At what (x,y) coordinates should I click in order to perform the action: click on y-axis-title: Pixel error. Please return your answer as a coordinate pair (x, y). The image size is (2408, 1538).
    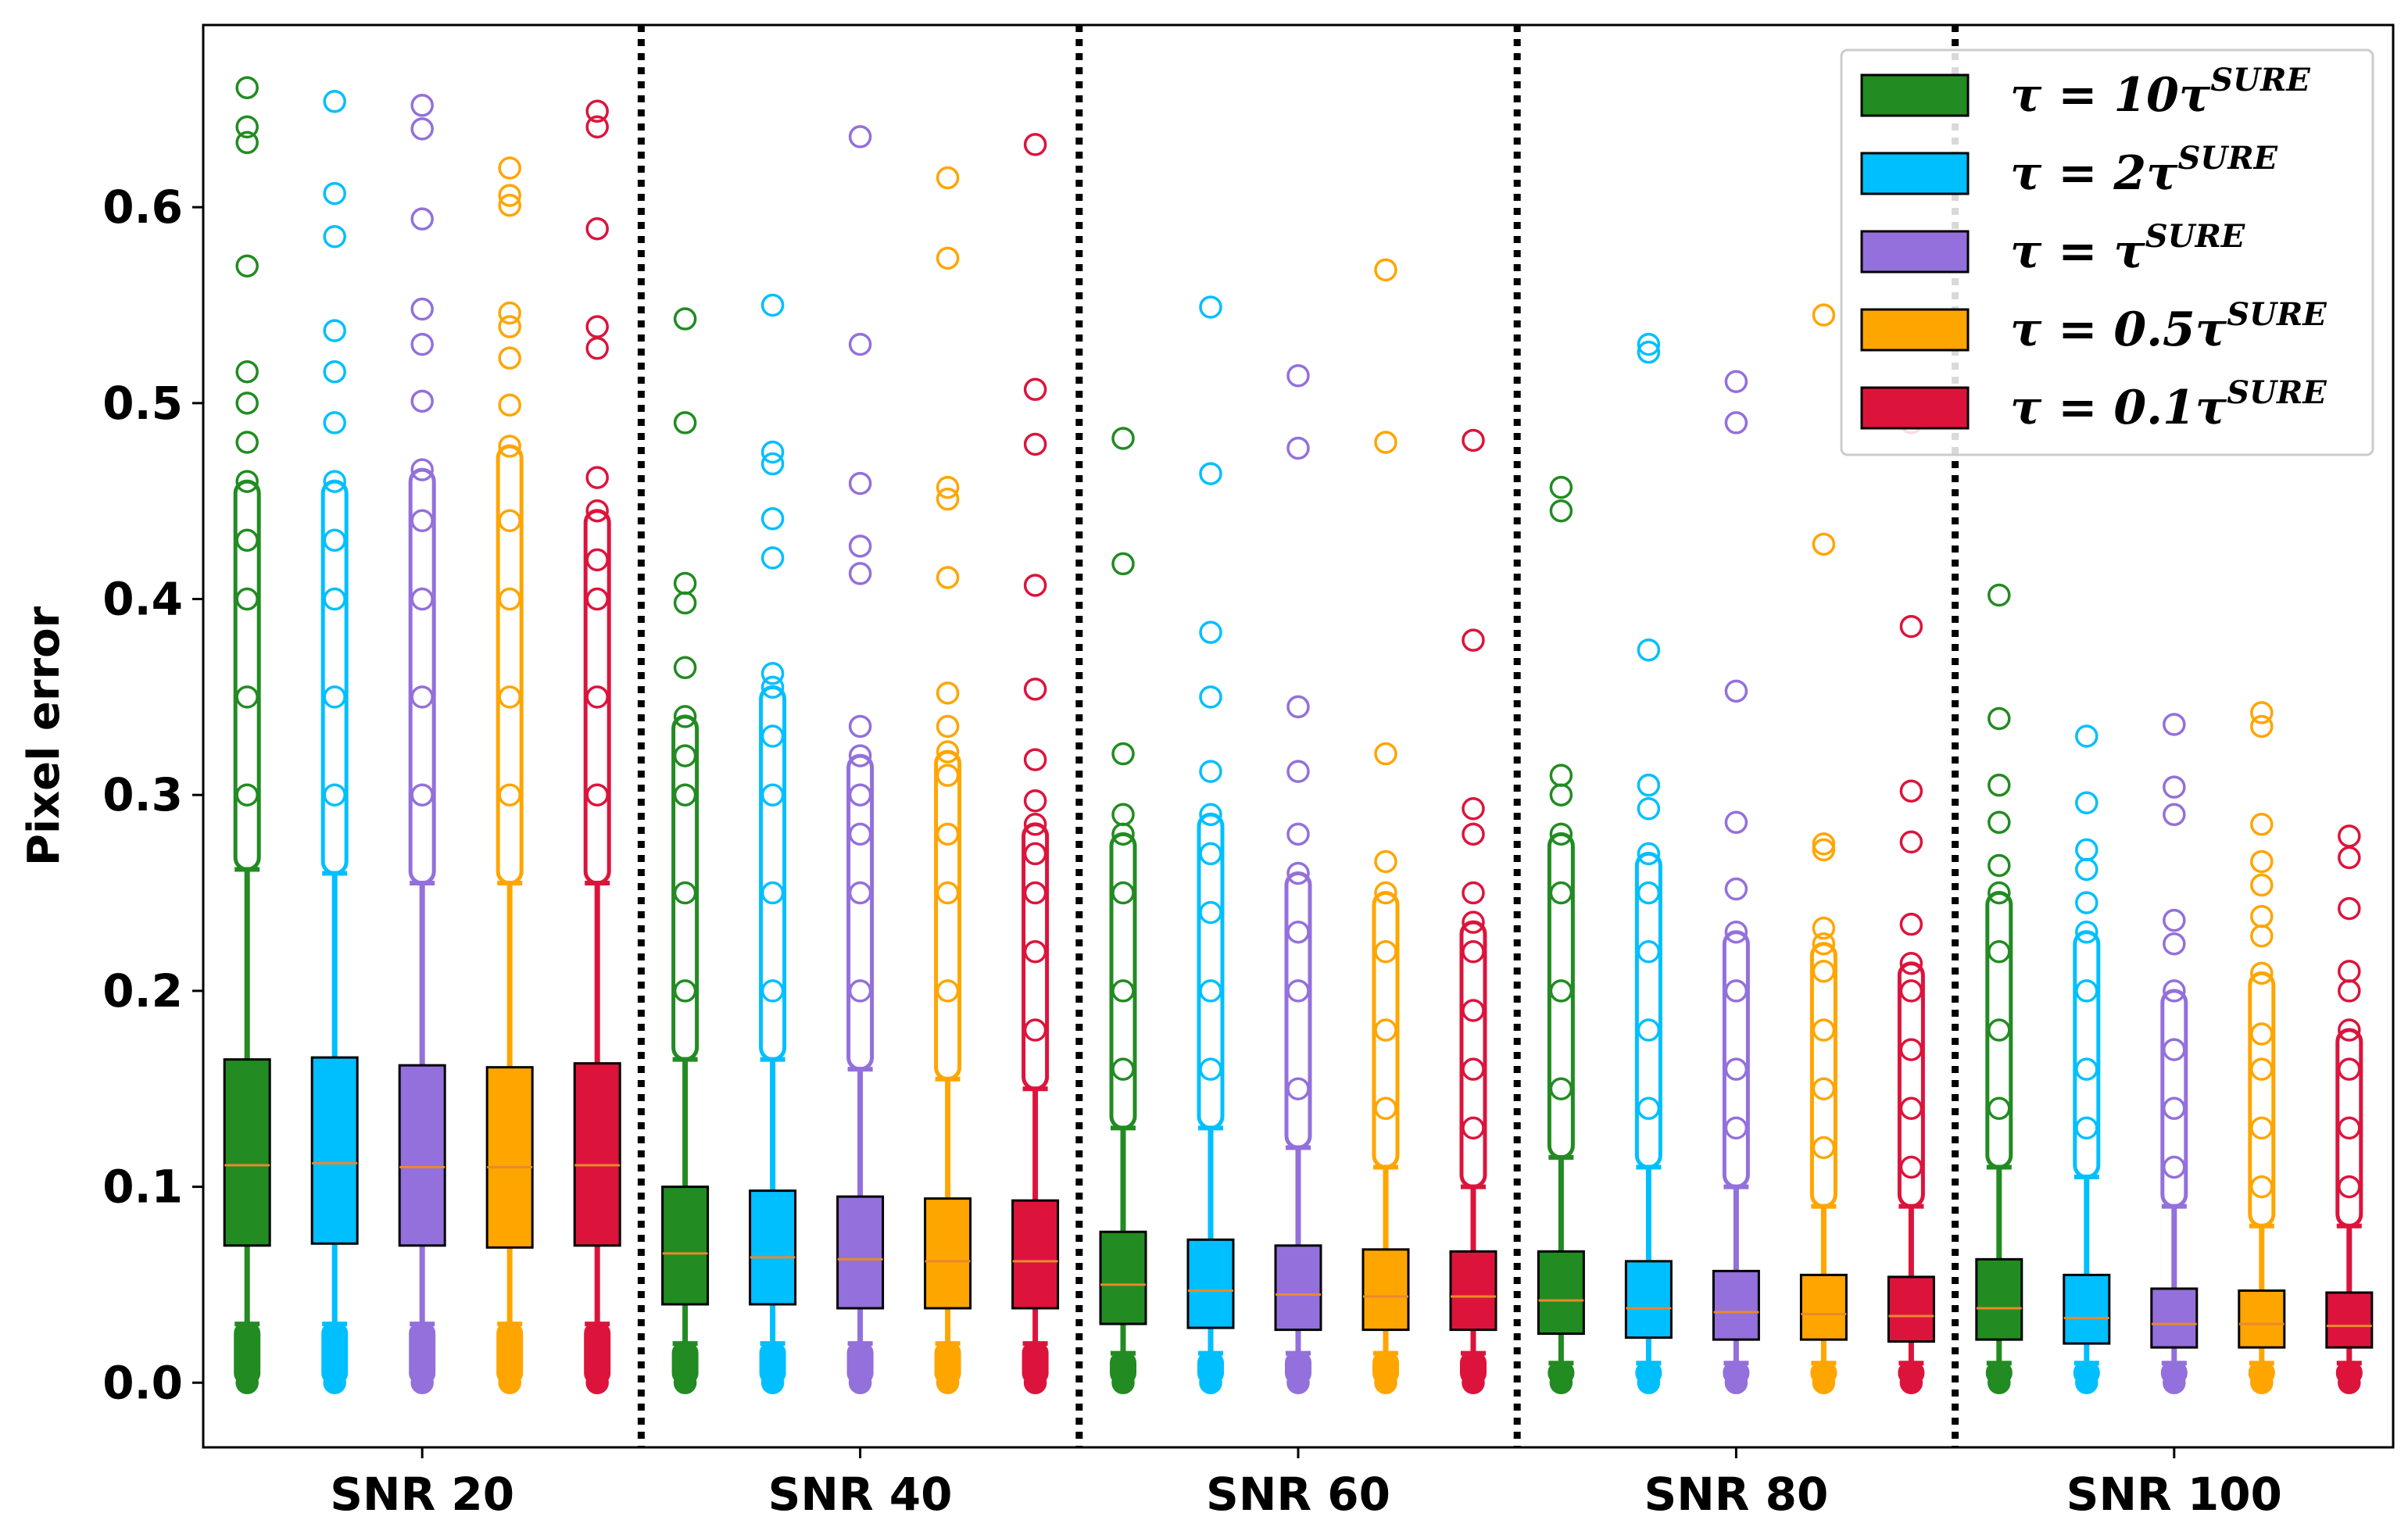
    Looking at the image, I should click on (44, 736).